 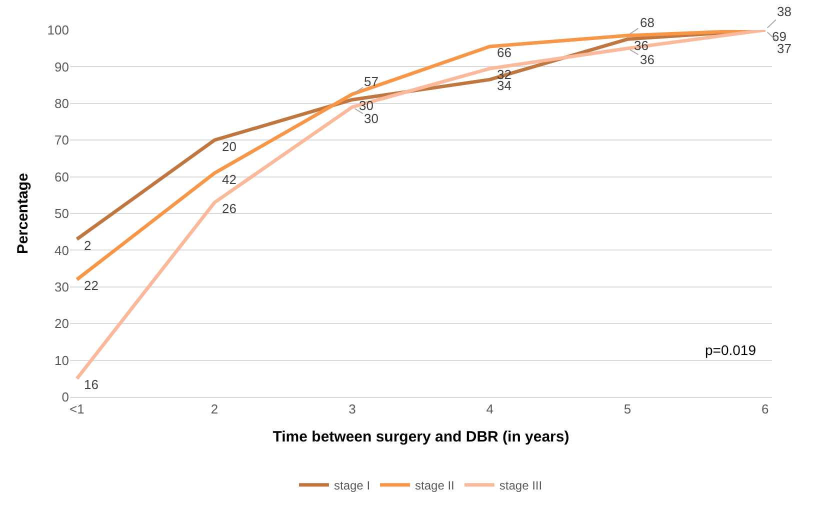 What do you see at coordinates (434, 485) in the screenshot?
I see `legend-label: stage II` at bounding box center [434, 485].